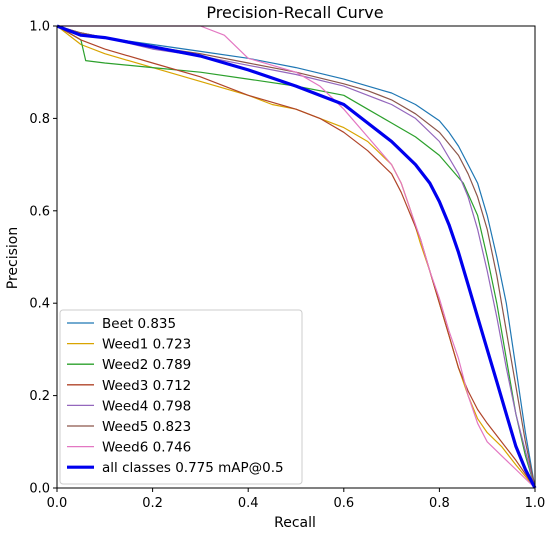 This screenshot has width=550, height=534. I want to click on x-tick-label: 0.0, so click(57, 503).